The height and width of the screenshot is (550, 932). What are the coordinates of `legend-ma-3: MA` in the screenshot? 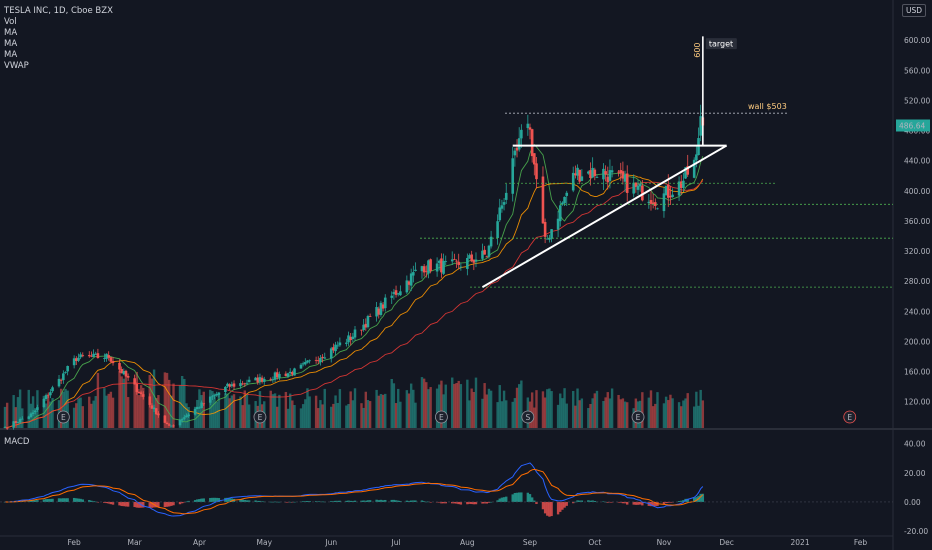 It's located at (11, 55).